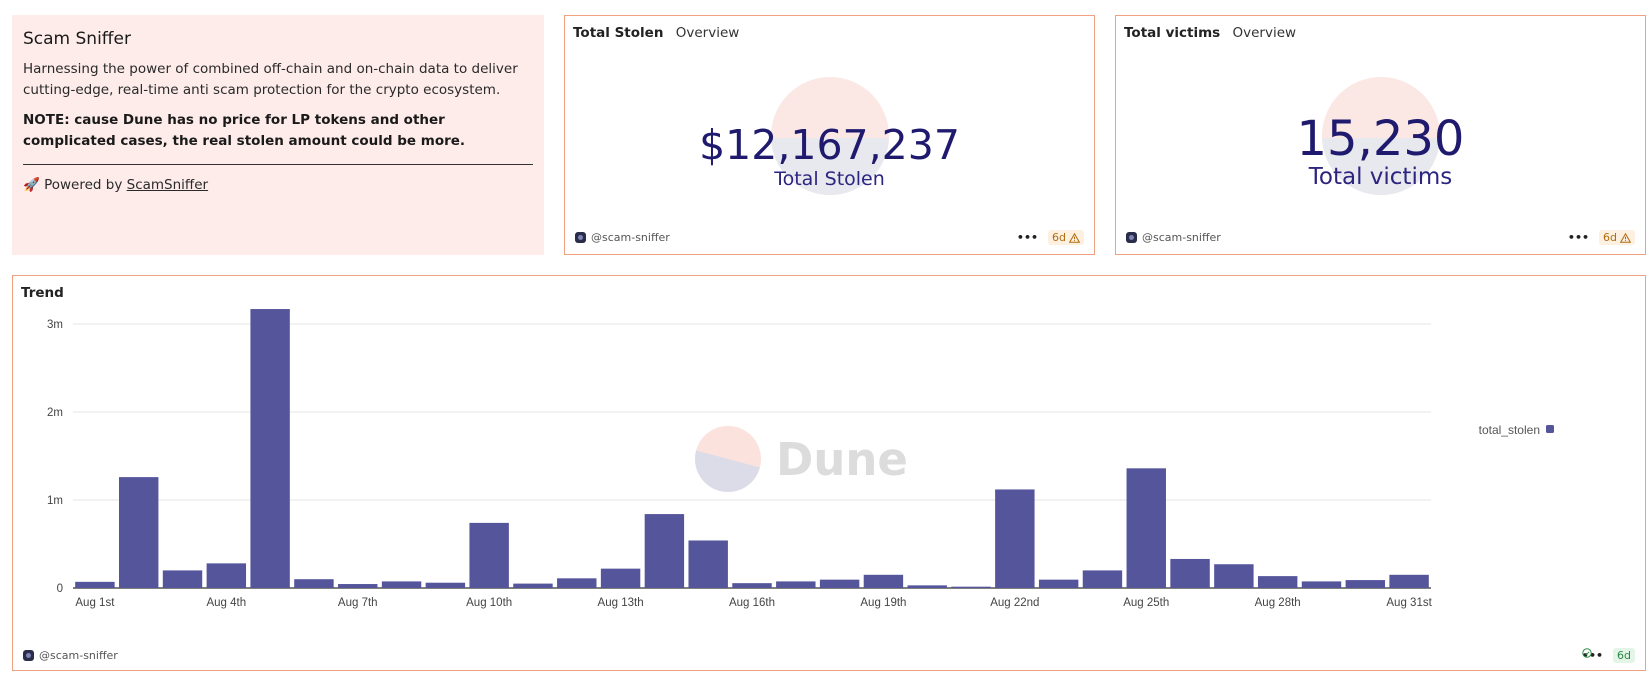 The image size is (1651, 675). I want to click on dune-watermark-text: Dune, so click(842, 459).